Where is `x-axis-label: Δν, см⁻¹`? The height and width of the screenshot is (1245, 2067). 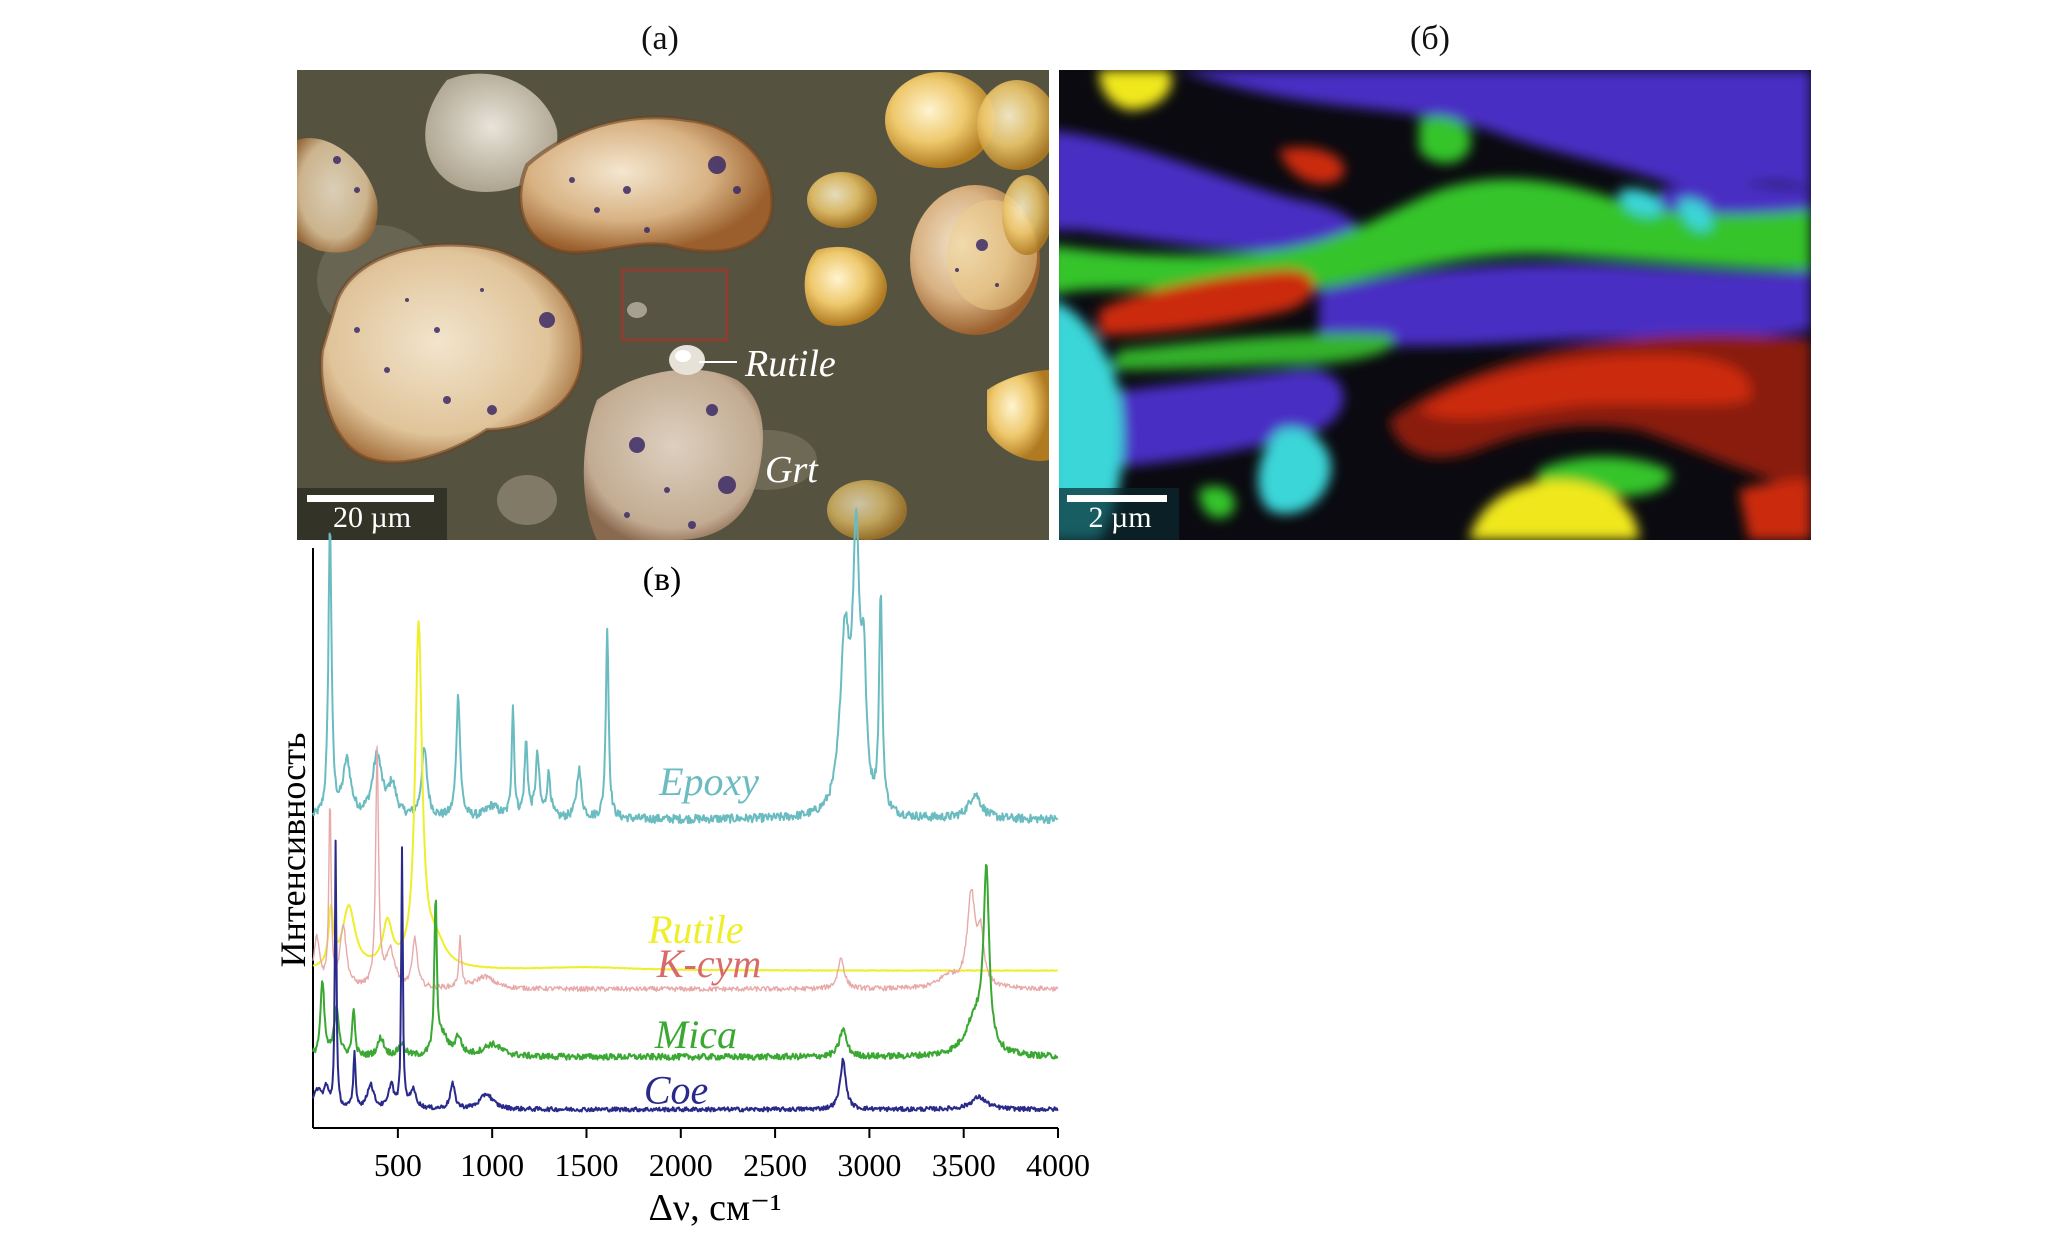
x-axis-label: Δν, см⁻¹ is located at coordinates (715, 1208).